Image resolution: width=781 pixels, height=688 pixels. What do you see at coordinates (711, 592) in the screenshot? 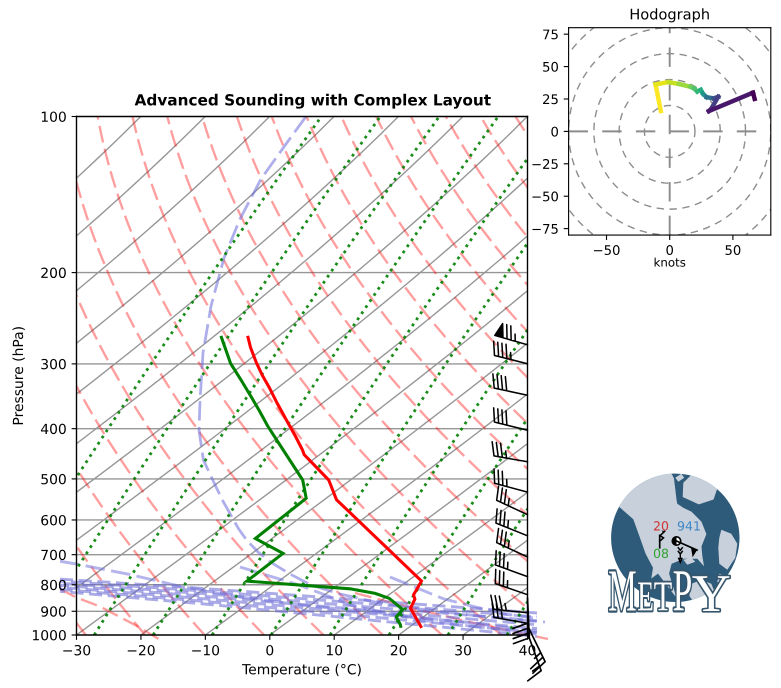
I see `svg-text: Y` at bounding box center [711, 592].